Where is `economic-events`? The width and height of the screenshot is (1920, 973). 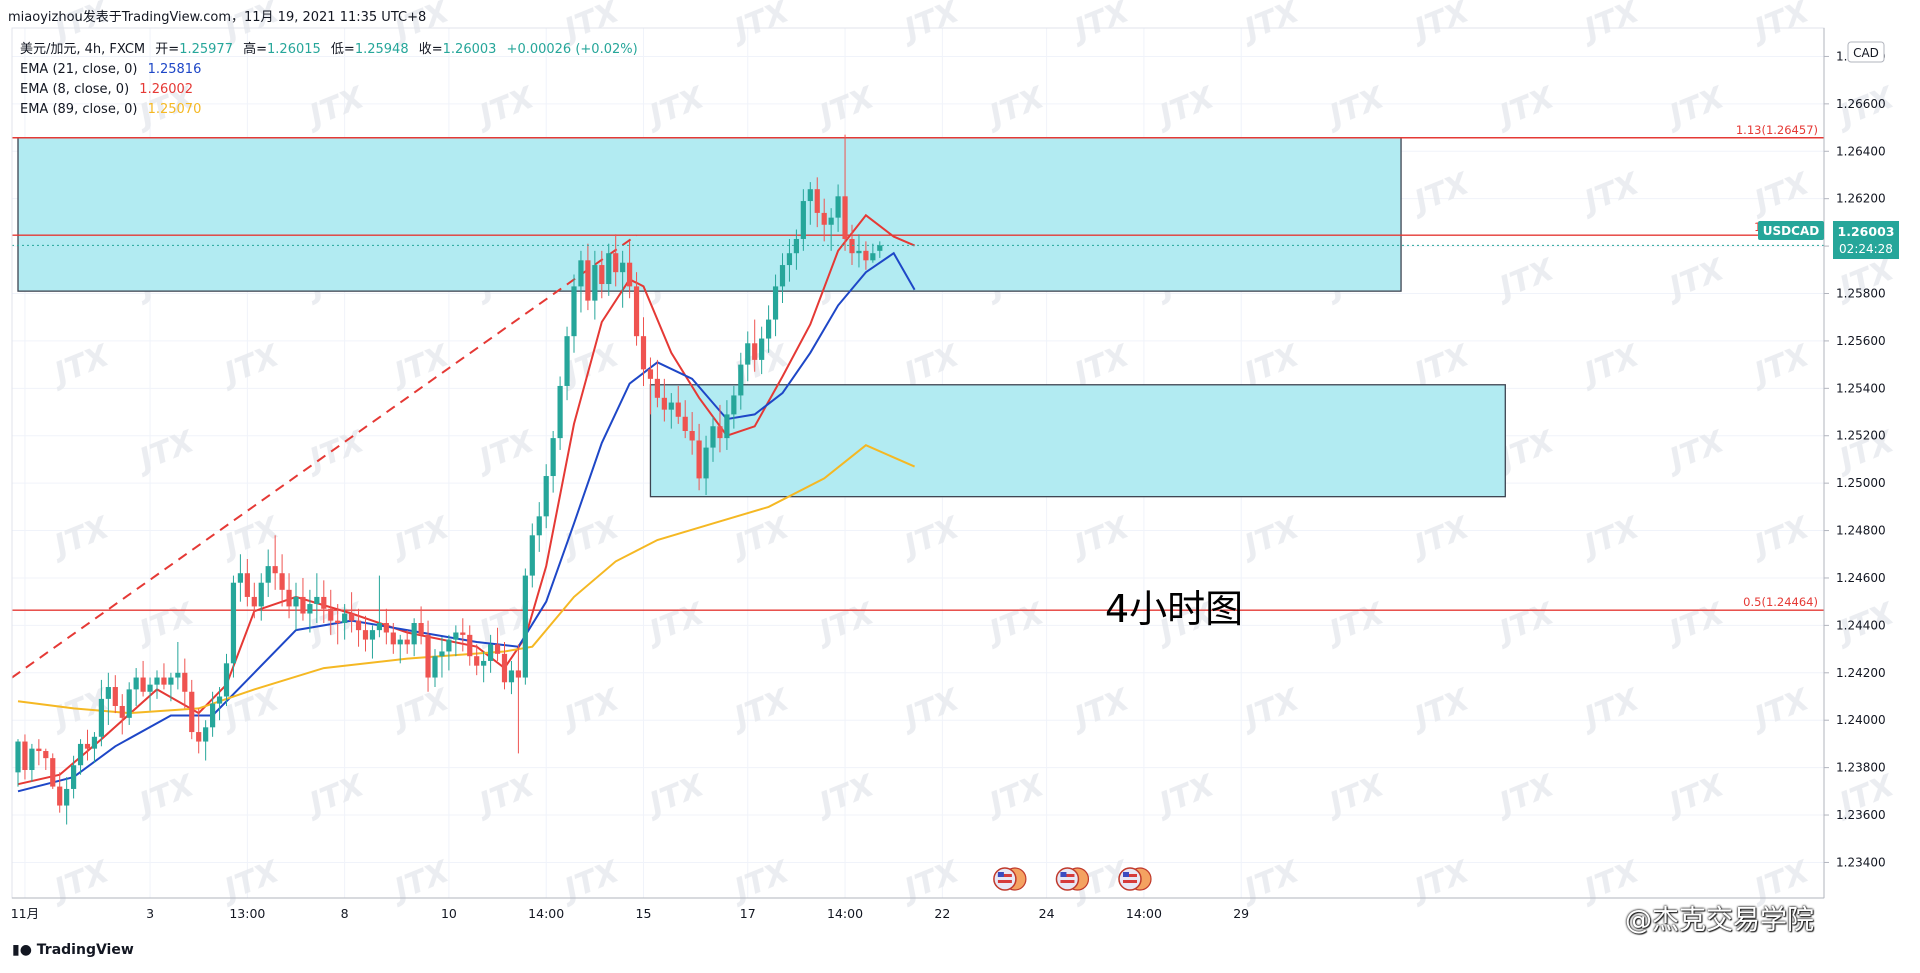
economic-events is located at coordinates (1072, 879).